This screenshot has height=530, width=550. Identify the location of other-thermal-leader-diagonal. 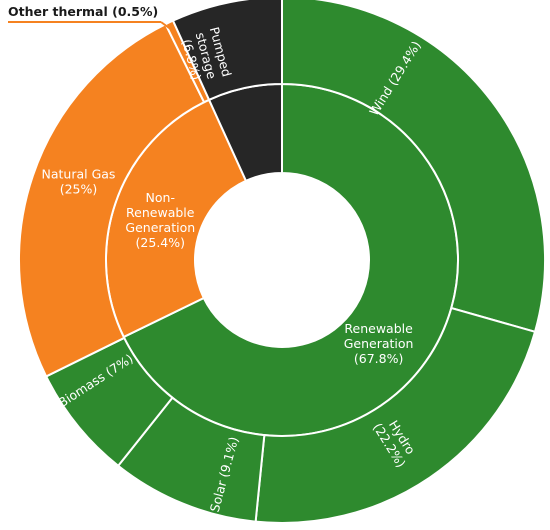
(168, 27).